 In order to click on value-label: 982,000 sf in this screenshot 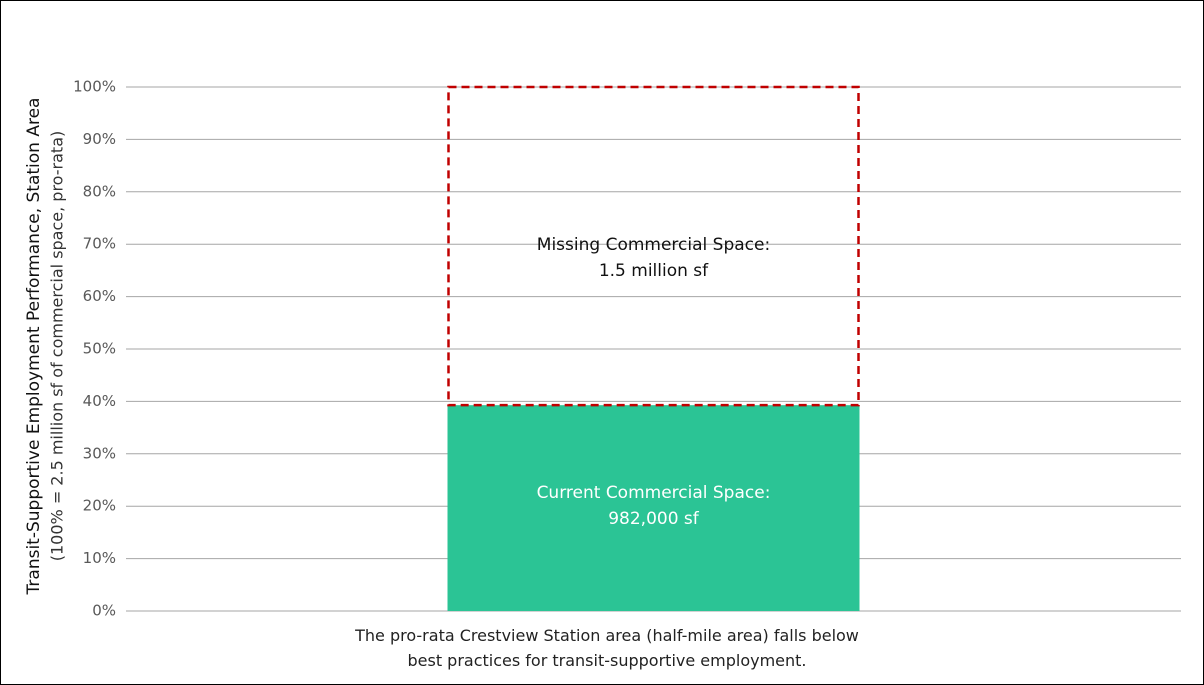, I will do `click(654, 519)`.